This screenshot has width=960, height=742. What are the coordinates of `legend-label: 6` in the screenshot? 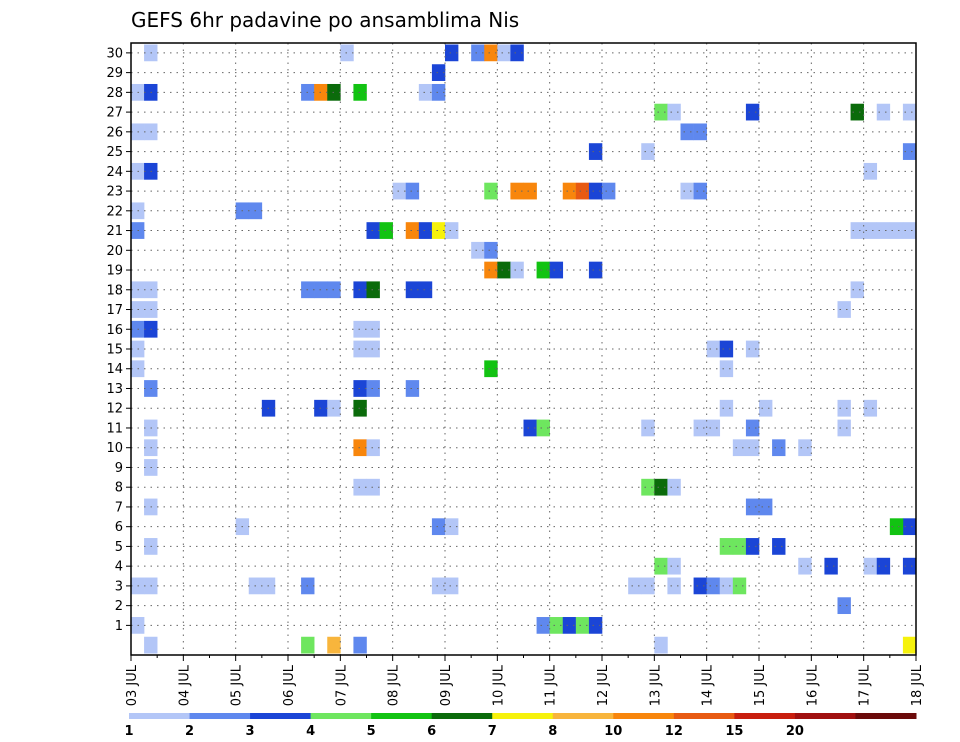 It's located at (431, 731).